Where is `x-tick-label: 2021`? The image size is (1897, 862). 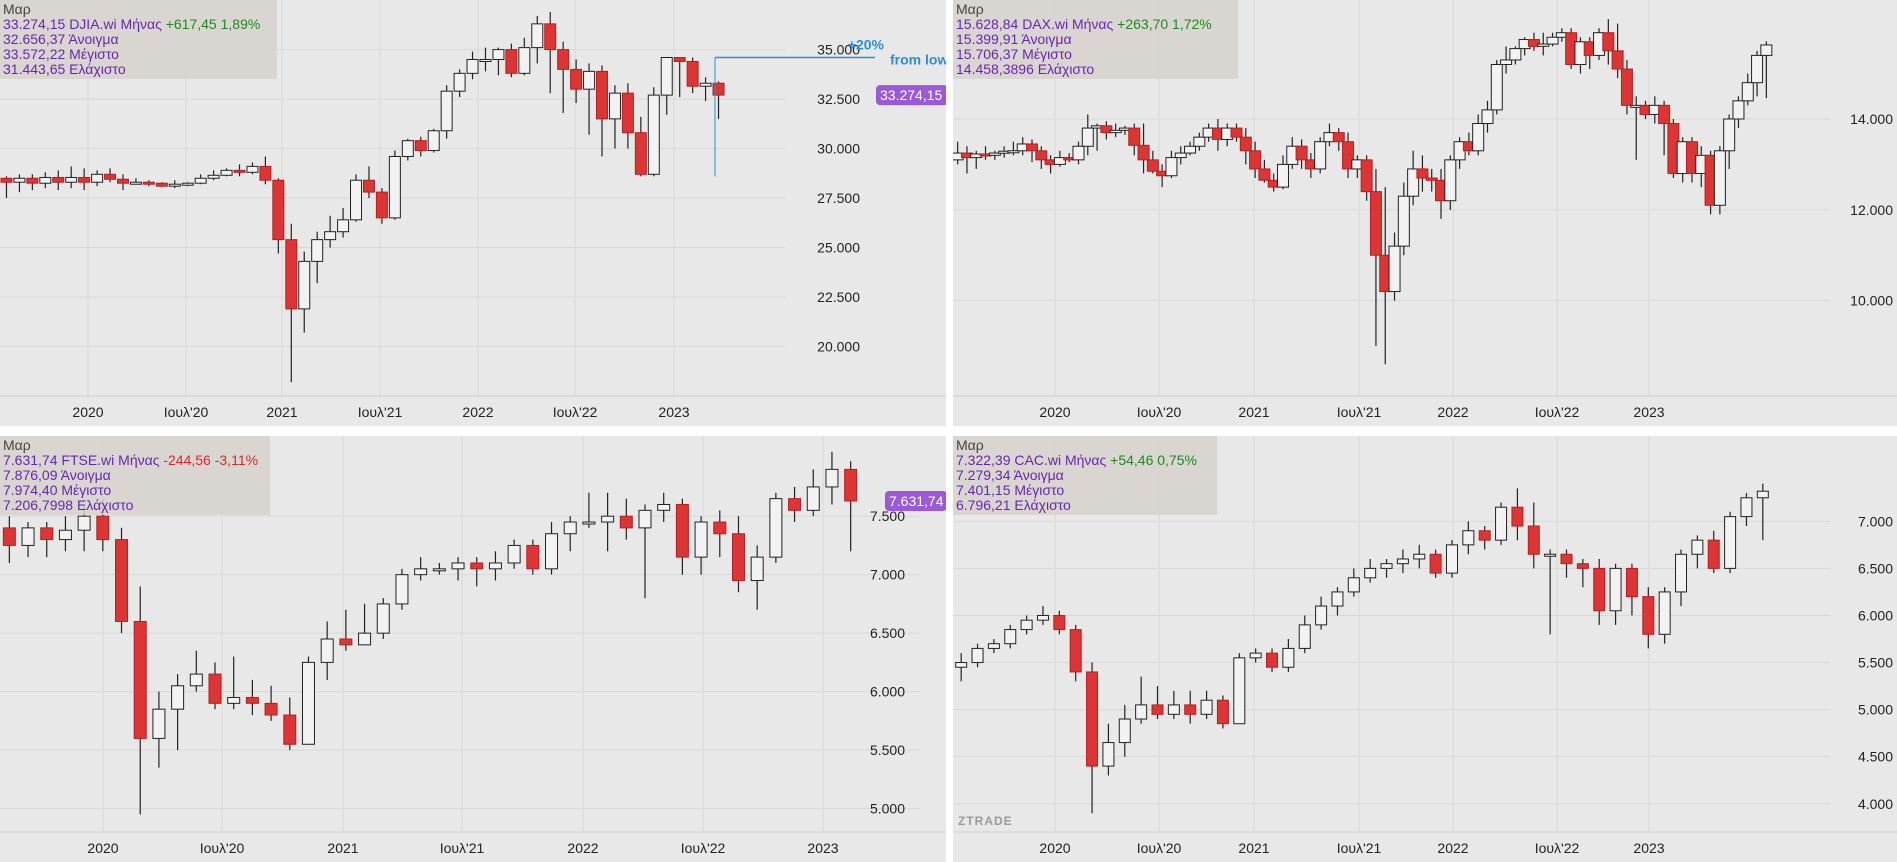
x-tick-label: 2021 is located at coordinates (1253, 848).